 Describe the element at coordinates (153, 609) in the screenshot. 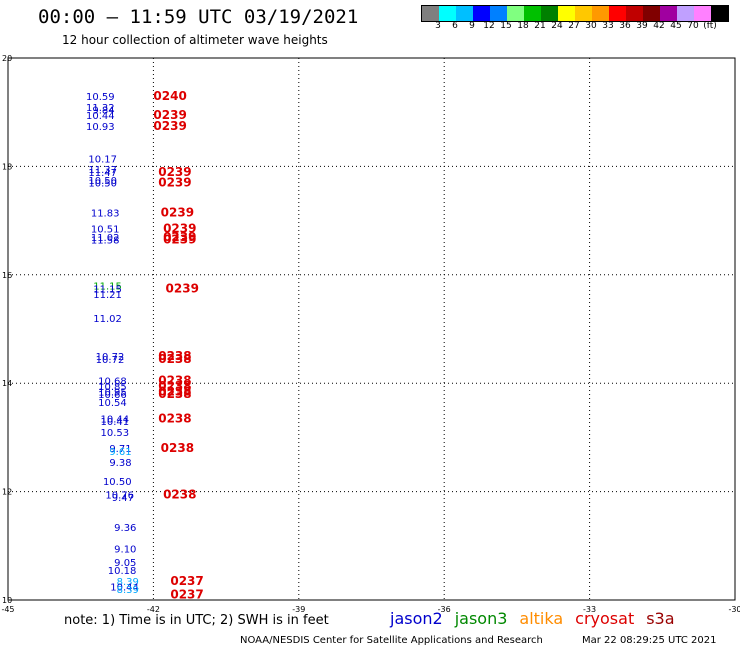

I see `x-tick-label: -42` at that location.